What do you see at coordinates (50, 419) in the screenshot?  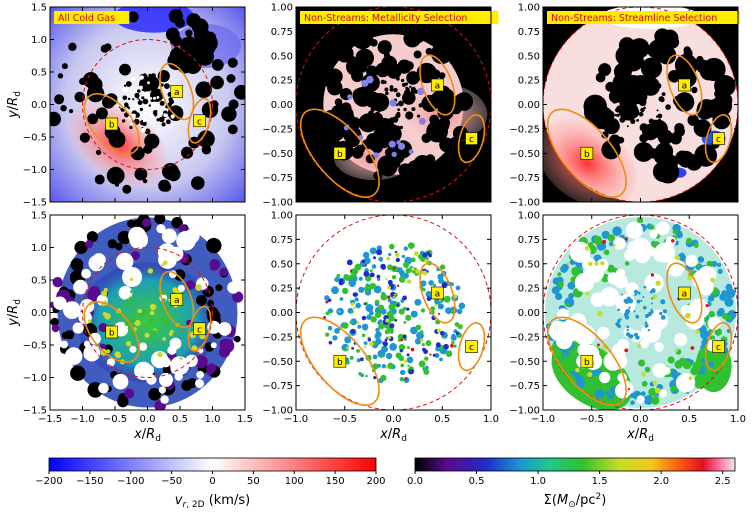 I see `x-tick-label: −1.5` at bounding box center [50, 419].